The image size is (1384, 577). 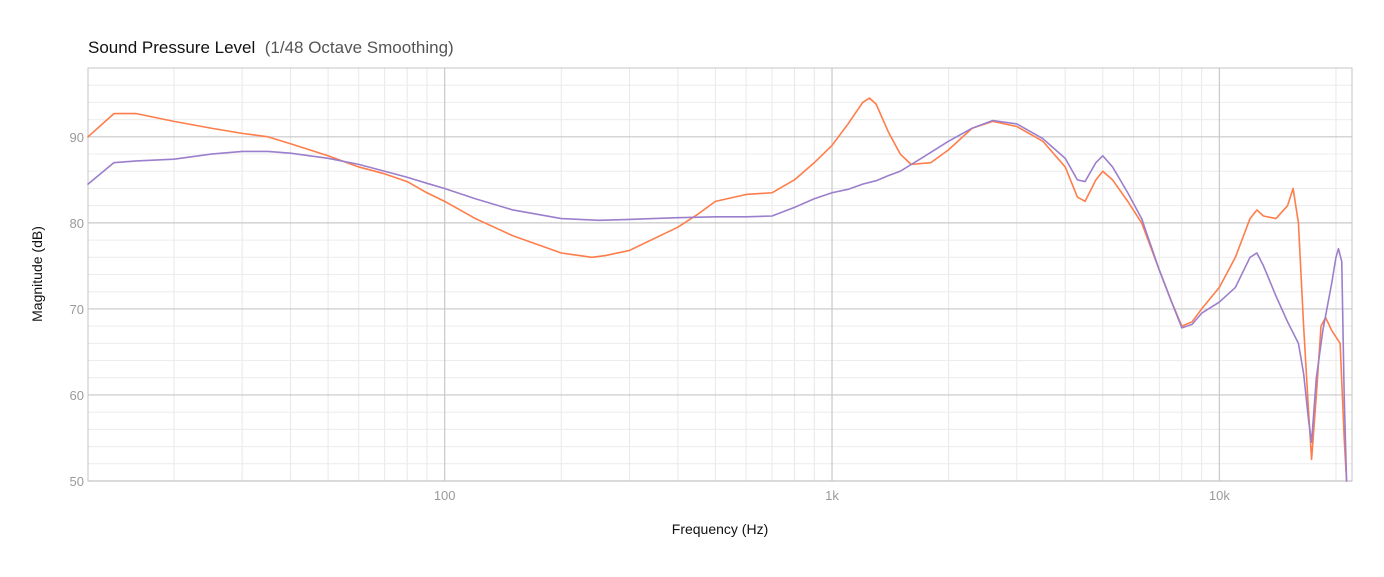 I want to click on y-tick-label: 90, so click(x=77, y=137).